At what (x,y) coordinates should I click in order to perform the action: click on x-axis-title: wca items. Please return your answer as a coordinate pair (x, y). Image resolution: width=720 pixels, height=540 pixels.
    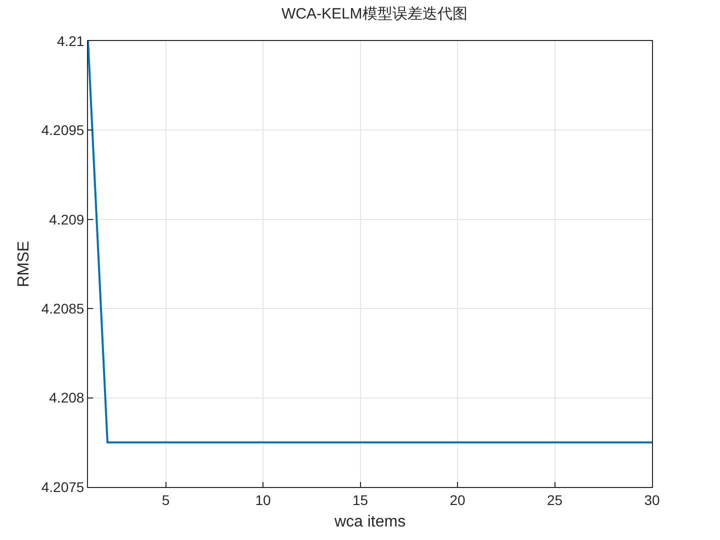
    Looking at the image, I should click on (369, 522).